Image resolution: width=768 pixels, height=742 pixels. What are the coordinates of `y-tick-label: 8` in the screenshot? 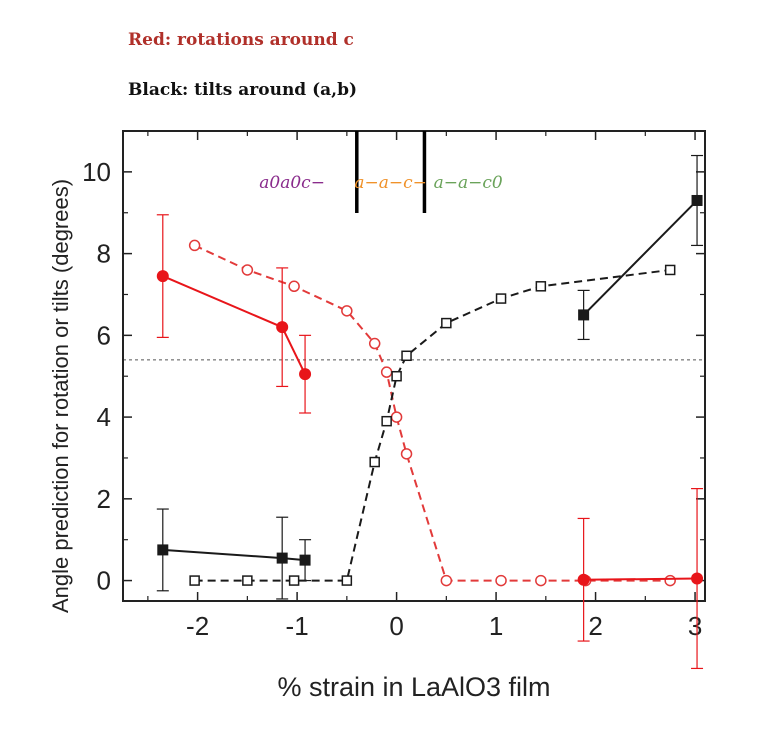 It's located at (104, 254).